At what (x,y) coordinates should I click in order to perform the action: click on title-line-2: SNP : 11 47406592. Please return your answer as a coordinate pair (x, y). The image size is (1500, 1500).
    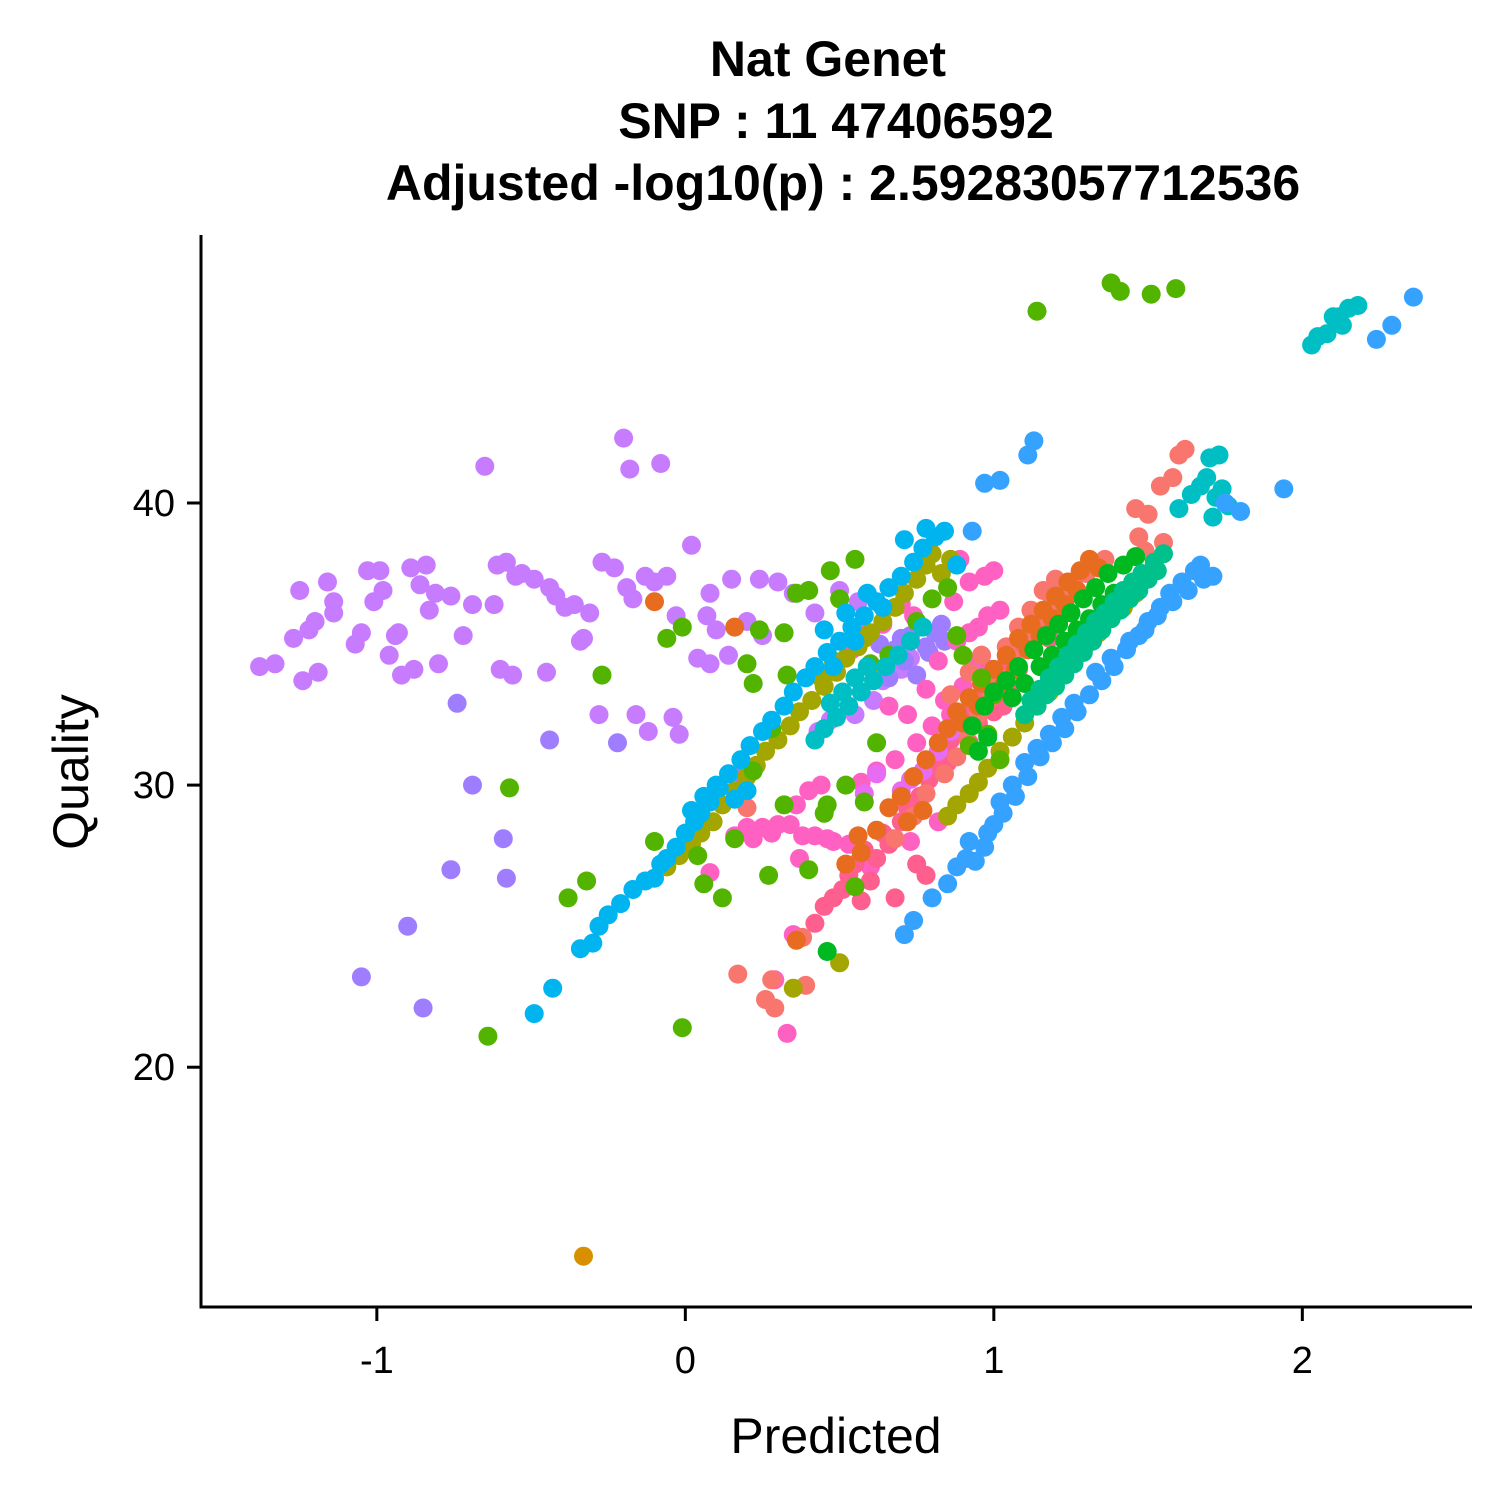
    Looking at the image, I should click on (836, 121).